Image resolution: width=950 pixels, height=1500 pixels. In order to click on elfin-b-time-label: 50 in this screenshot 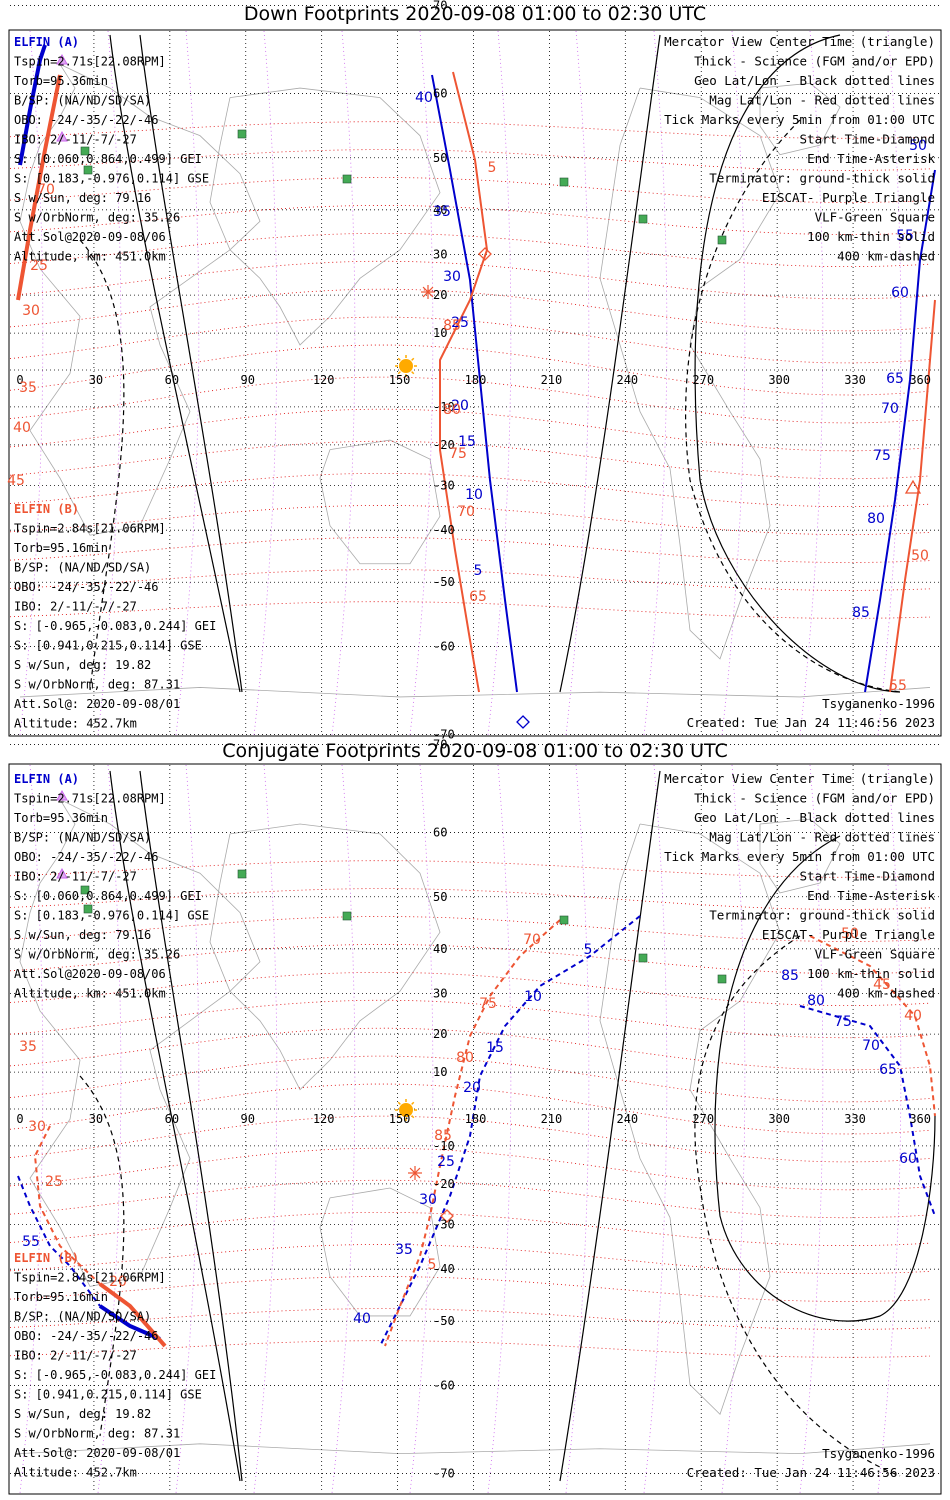, I will do `click(850, 934)`.